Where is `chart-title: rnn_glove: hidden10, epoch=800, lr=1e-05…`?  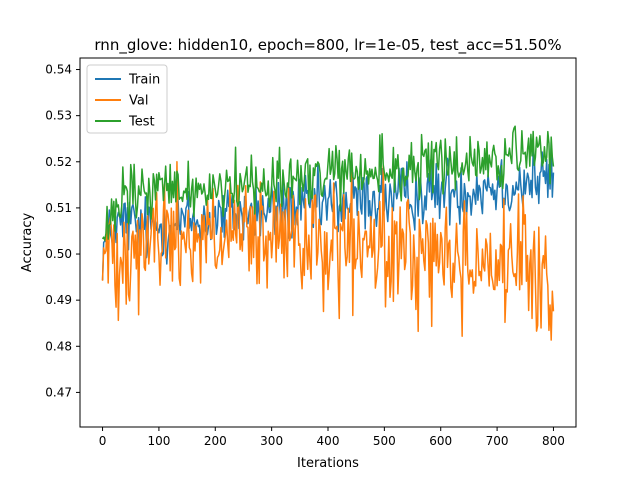 chart-title: rnn_glove: hidden10, epoch=800, lr=1e-05… is located at coordinates (327, 45).